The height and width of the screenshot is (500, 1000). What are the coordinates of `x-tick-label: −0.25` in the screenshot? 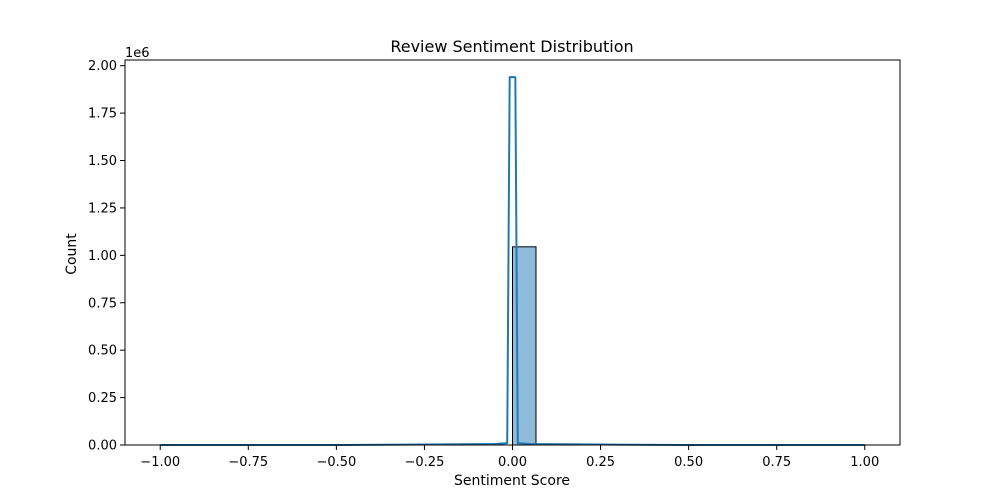 It's located at (425, 462).